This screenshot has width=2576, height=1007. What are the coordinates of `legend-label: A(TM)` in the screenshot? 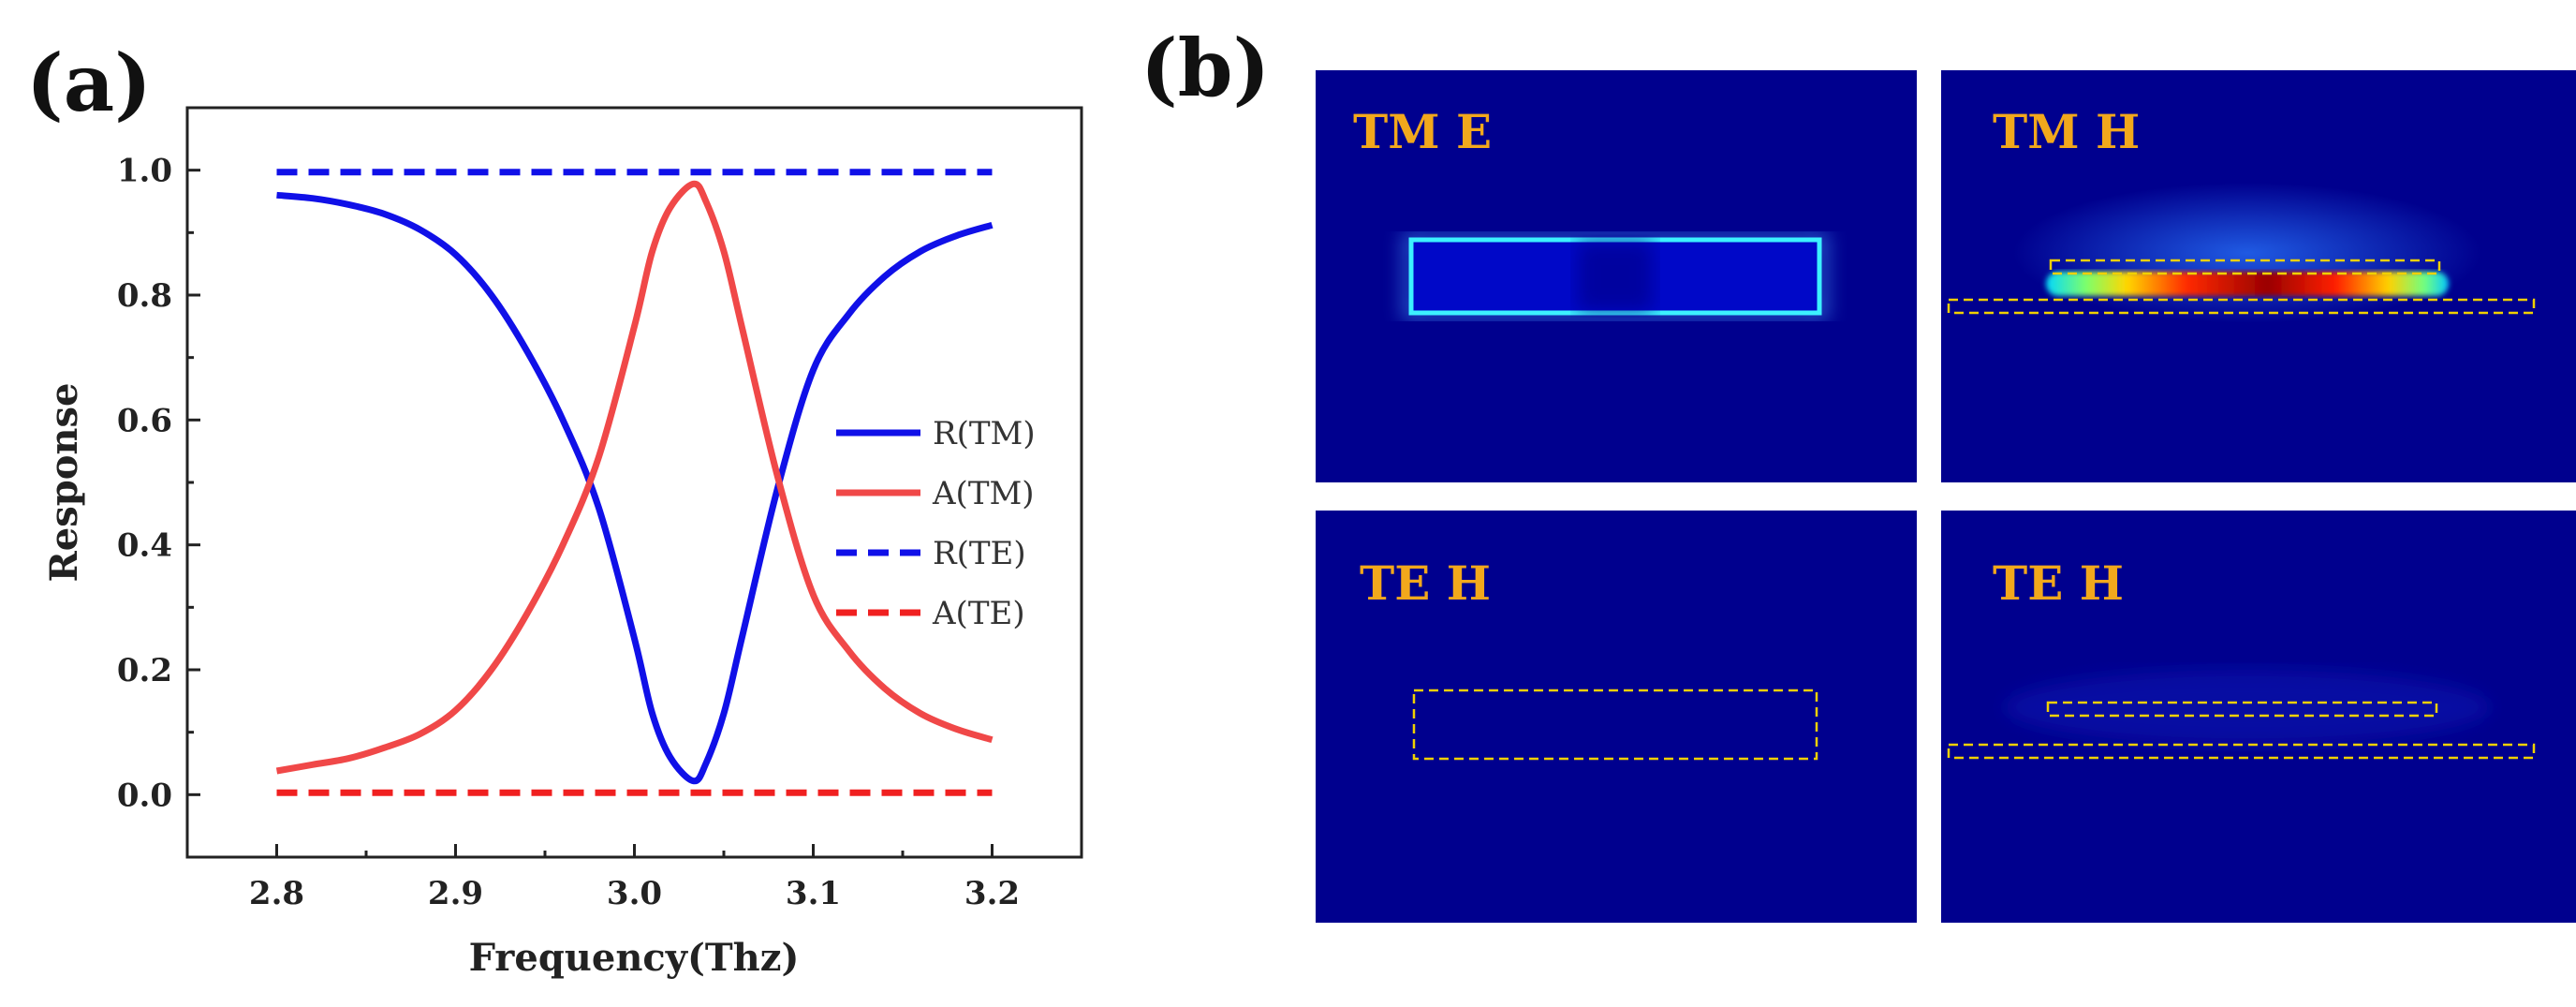 It's located at (983, 493).